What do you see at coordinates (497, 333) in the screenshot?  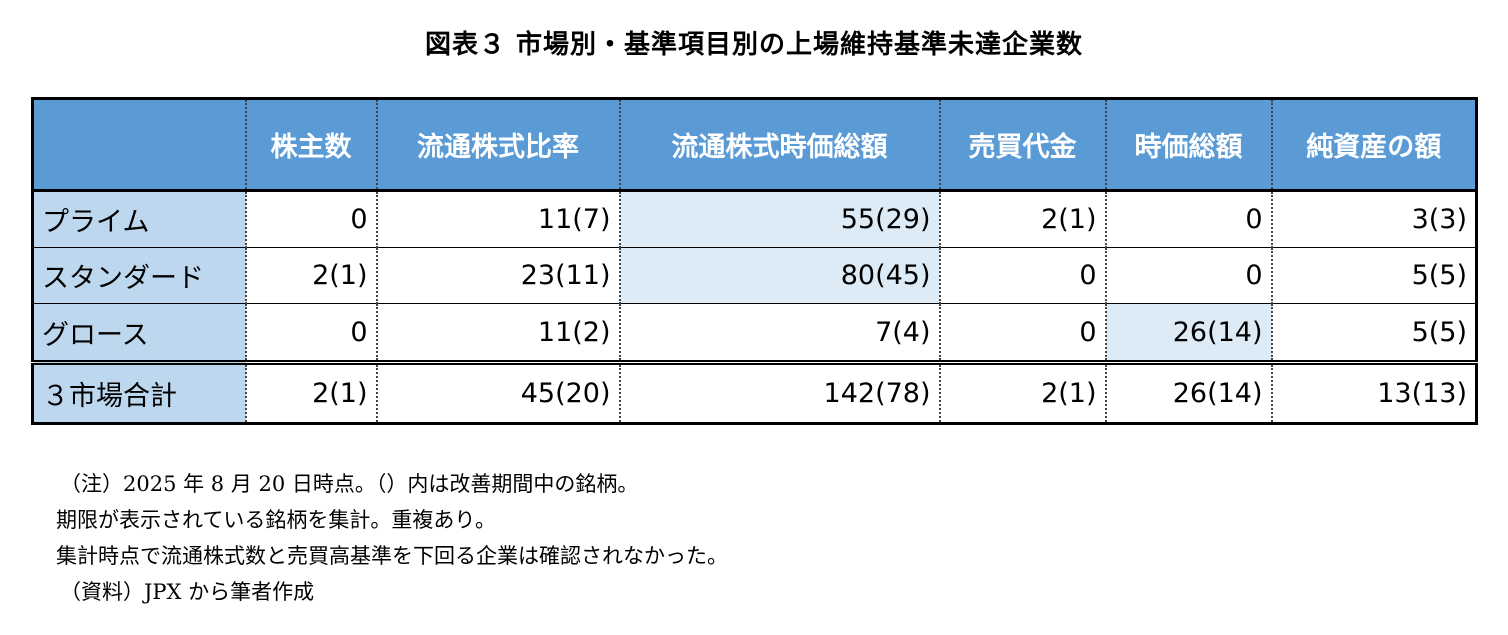 I see `table-cell: 11(2)` at bounding box center [497, 333].